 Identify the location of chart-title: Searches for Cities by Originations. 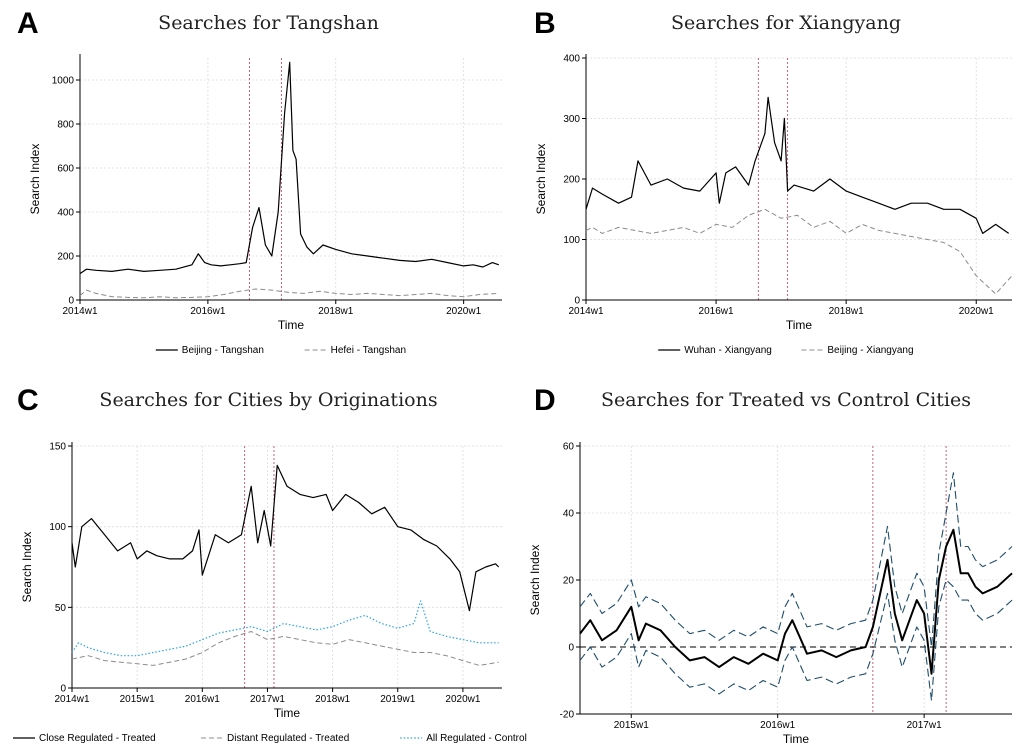
(268, 400).